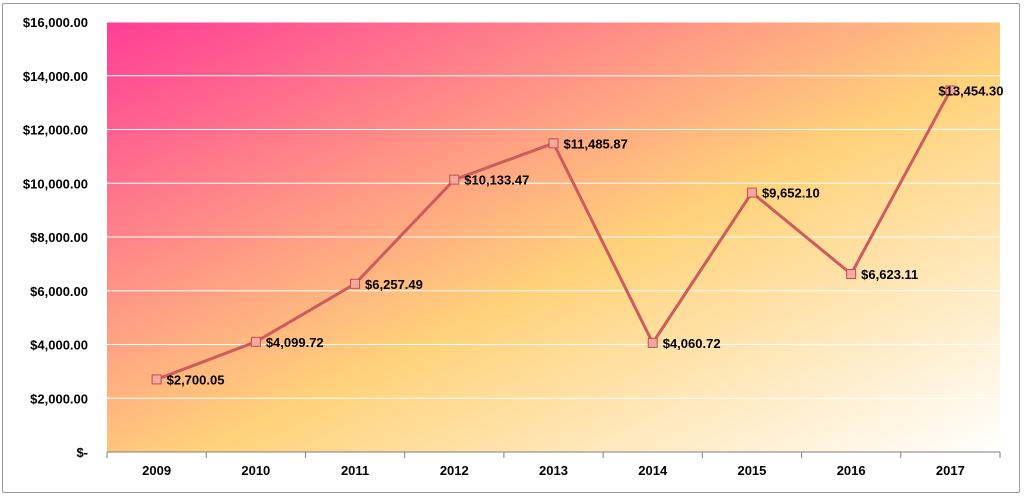 The width and height of the screenshot is (1024, 498). What do you see at coordinates (751, 470) in the screenshot?
I see `x-tick-label: 2015` at bounding box center [751, 470].